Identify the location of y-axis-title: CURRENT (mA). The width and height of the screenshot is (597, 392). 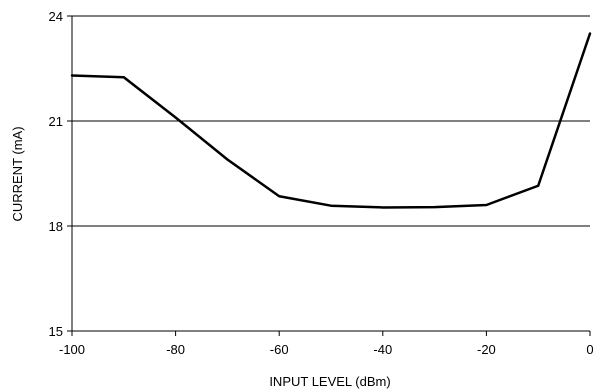
(17, 173).